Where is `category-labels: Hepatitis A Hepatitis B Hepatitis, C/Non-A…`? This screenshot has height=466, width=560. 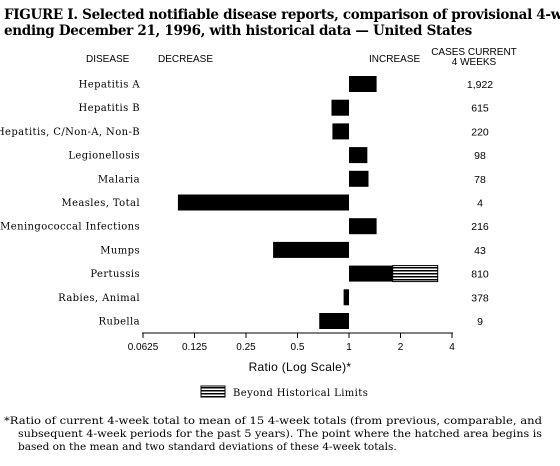 category-labels: Hepatitis A Hepatitis B Hepatitis, C/Non-A… is located at coordinates (70, 204).